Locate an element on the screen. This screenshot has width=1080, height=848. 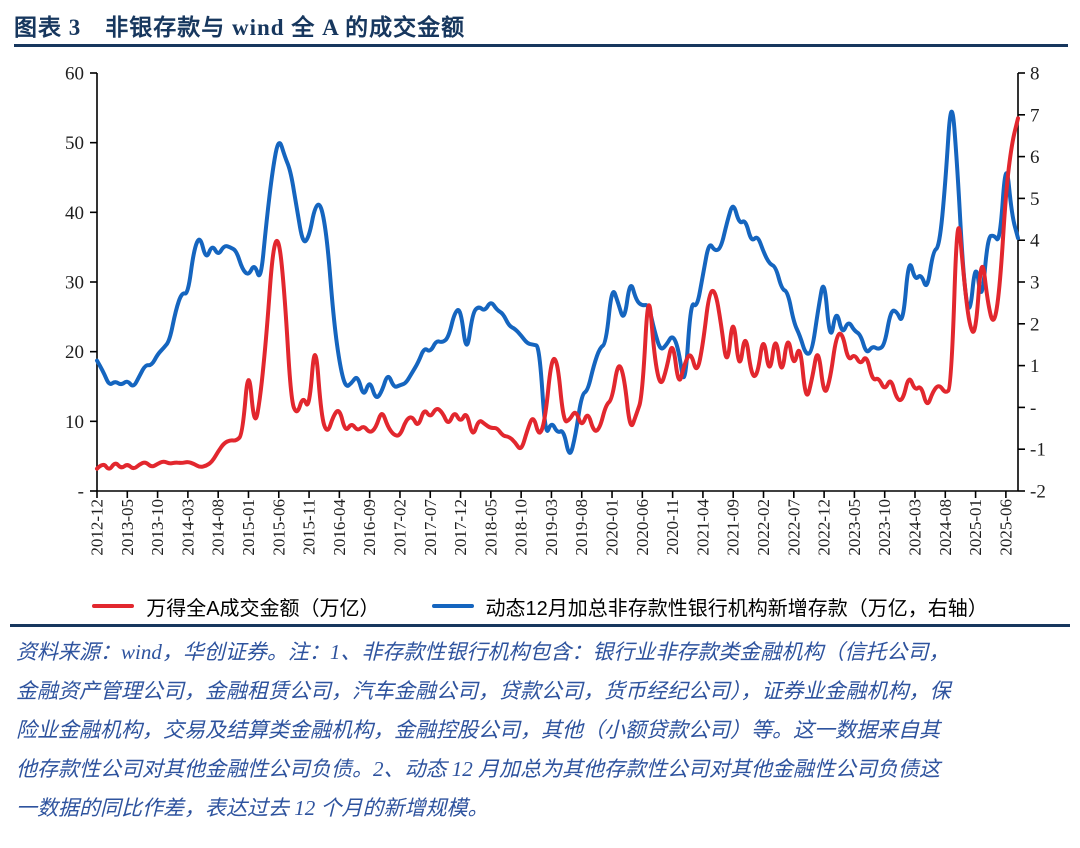
left-axis-tick-label: 50 is located at coordinates (74, 143).